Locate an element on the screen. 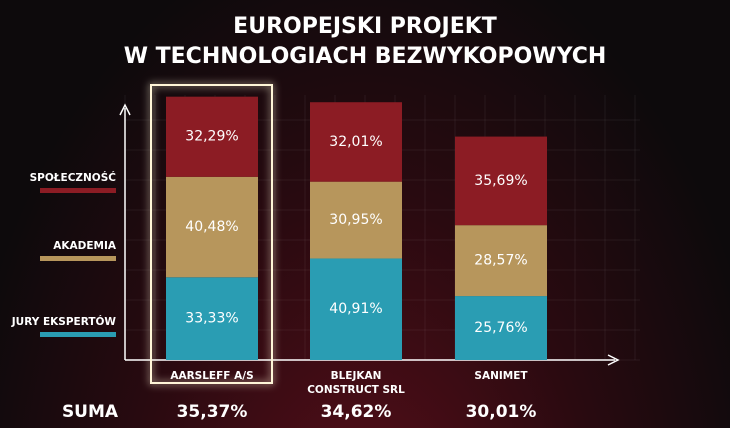 Image resolution: width=730 pixels, height=428 pixels. value-label: 40,48% is located at coordinates (211, 227).